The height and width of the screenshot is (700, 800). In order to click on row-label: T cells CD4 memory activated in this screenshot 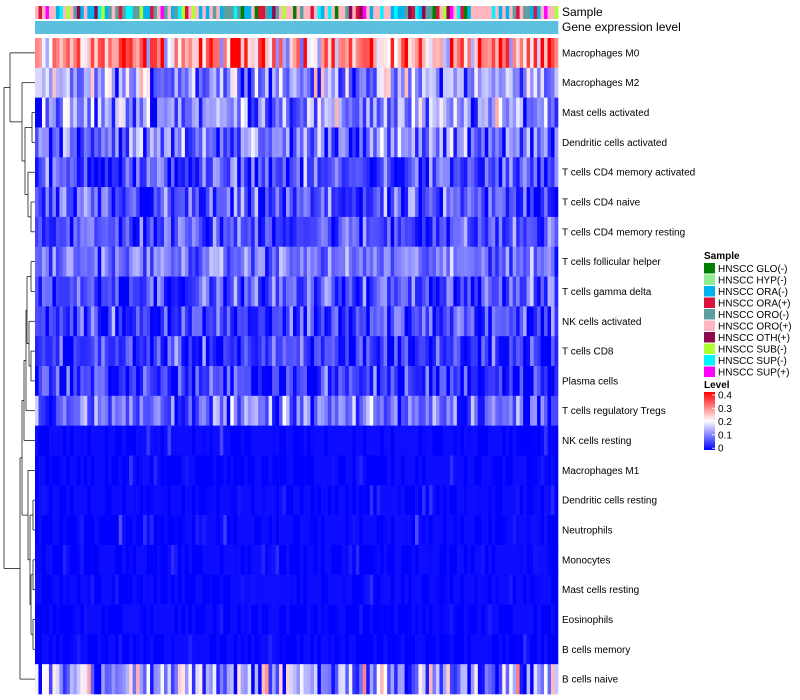, I will do `click(628, 173)`.